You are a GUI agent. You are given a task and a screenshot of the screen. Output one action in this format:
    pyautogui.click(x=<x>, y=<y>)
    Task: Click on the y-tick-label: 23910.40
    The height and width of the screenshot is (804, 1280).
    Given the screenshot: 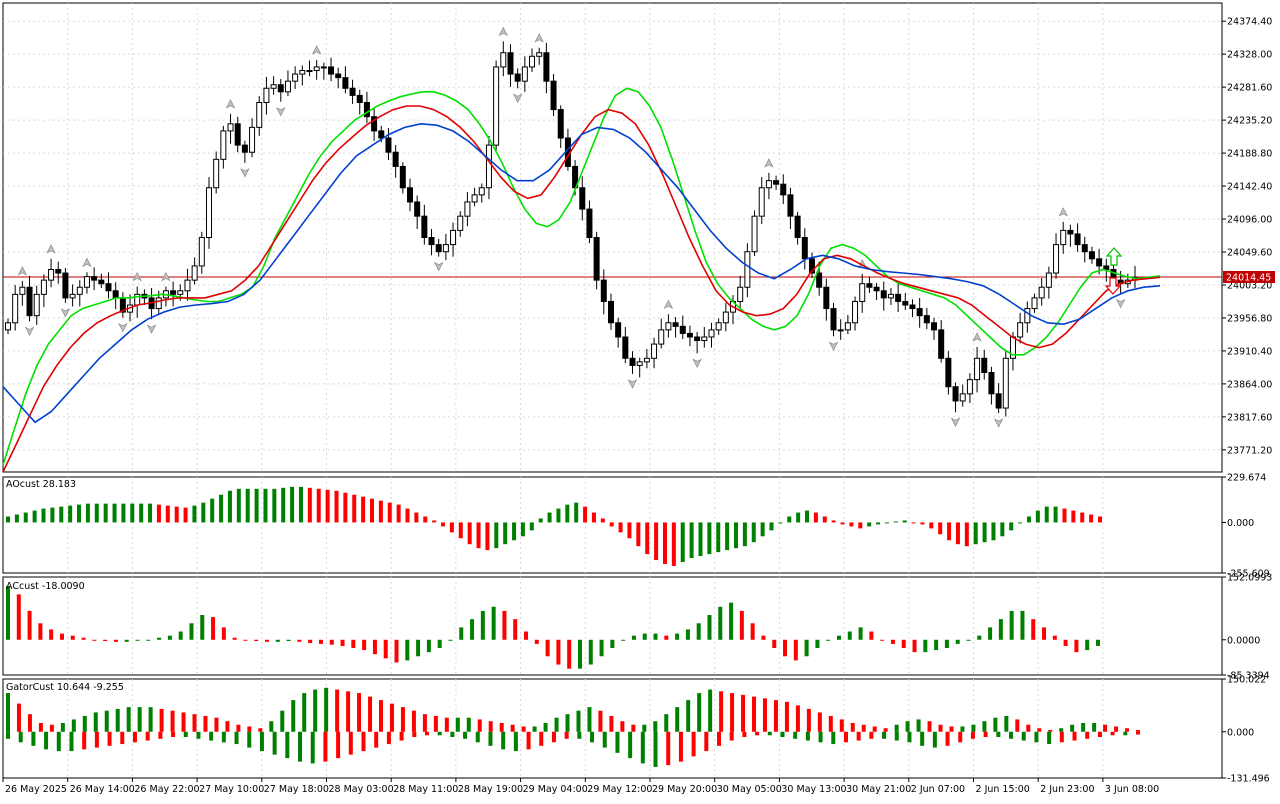 What is the action you would take?
    pyautogui.click(x=1249, y=351)
    